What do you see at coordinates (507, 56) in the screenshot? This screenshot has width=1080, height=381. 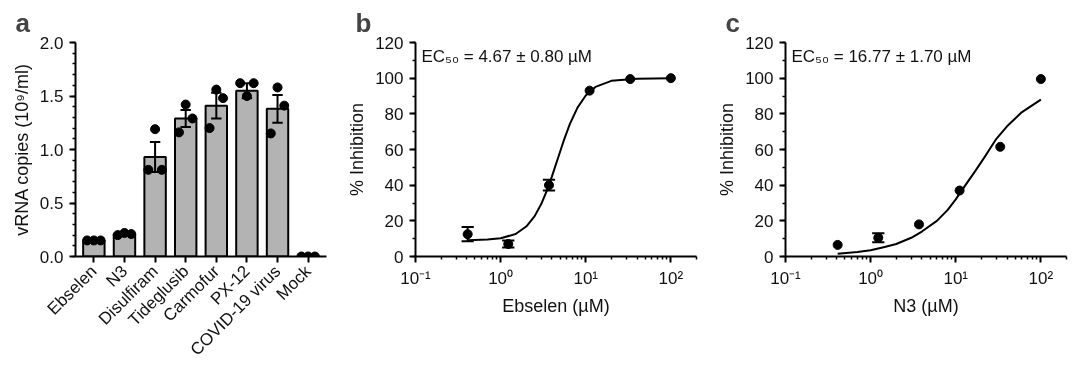 I see `annotation: EC₅₀ = 4.67 ± 0.80 µM` at bounding box center [507, 56].